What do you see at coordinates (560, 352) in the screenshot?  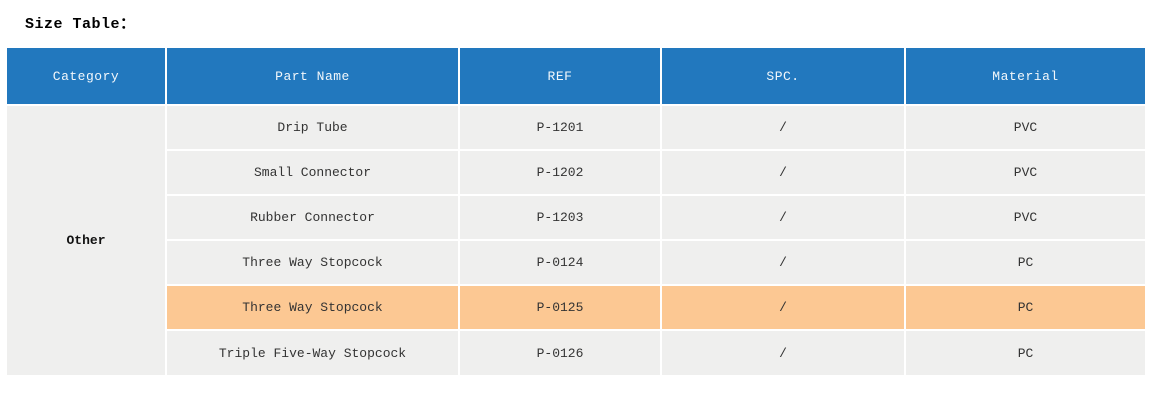 I see `cell-ref: P-0126` at bounding box center [560, 352].